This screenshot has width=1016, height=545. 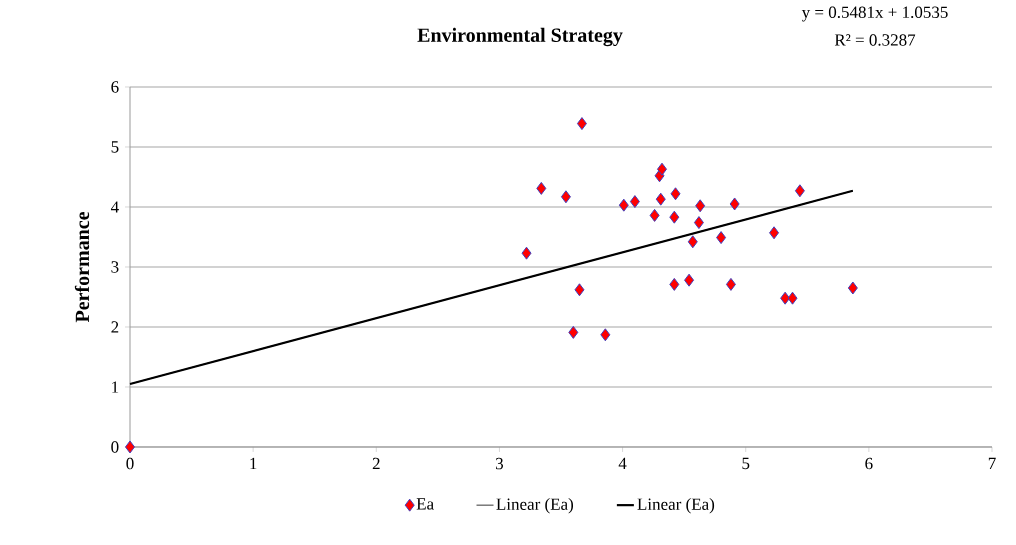 What do you see at coordinates (376, 463) in the screenshot?
I see `x-tick-label: 2` at bounding box center [376, 463].